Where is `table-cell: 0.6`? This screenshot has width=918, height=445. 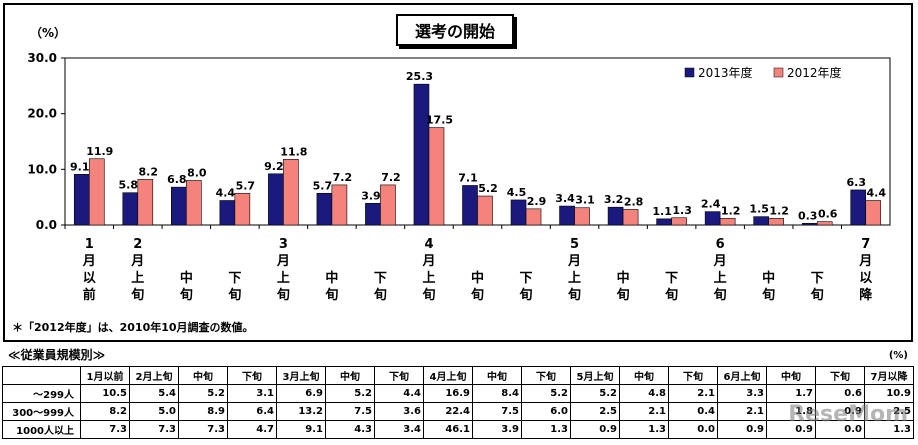 table-cell: 0.6 is located at coordinates (840, 393).